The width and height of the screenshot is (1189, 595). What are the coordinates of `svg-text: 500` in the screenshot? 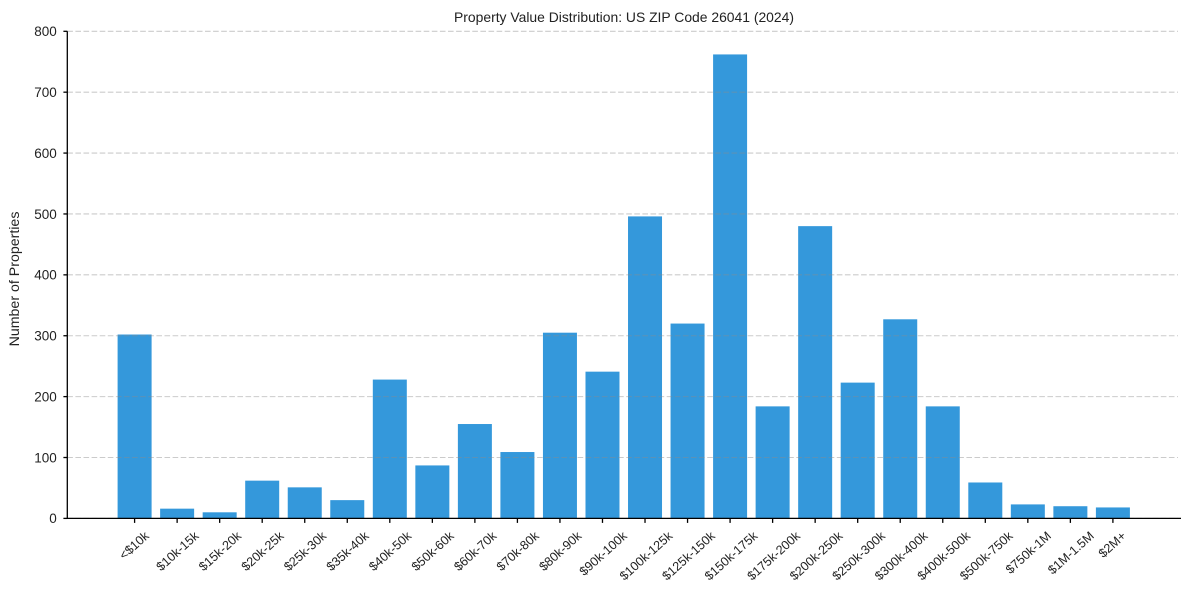 It's located at (45, 214).